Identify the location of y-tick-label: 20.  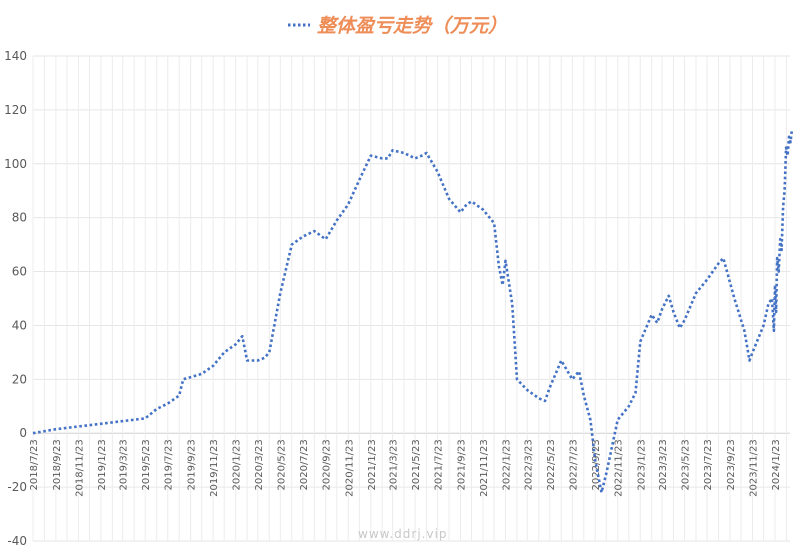
(19, 379).